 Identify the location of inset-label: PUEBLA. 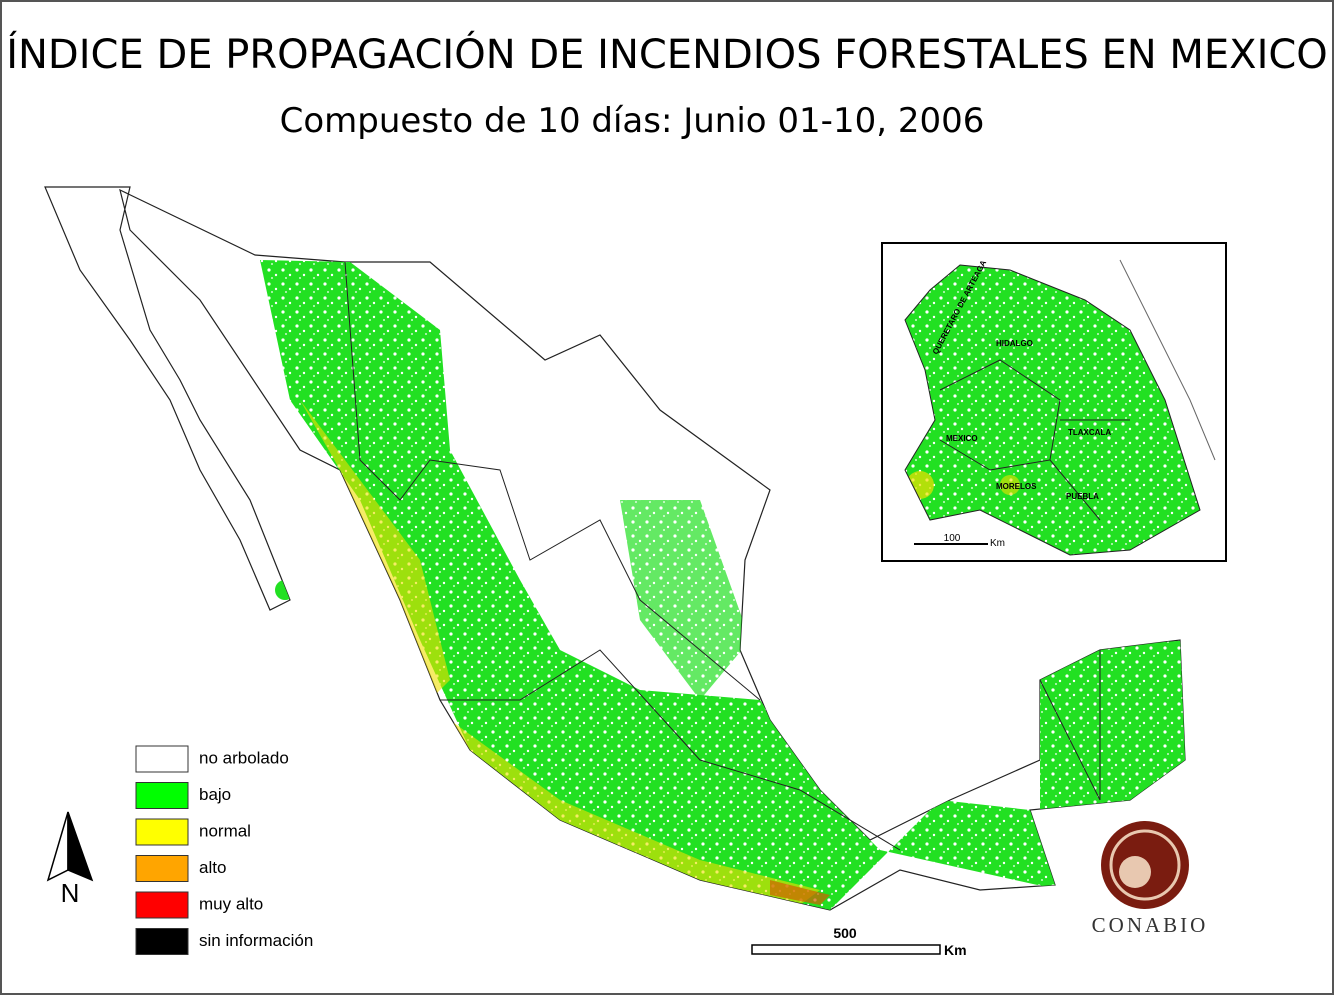
(1082, 496).